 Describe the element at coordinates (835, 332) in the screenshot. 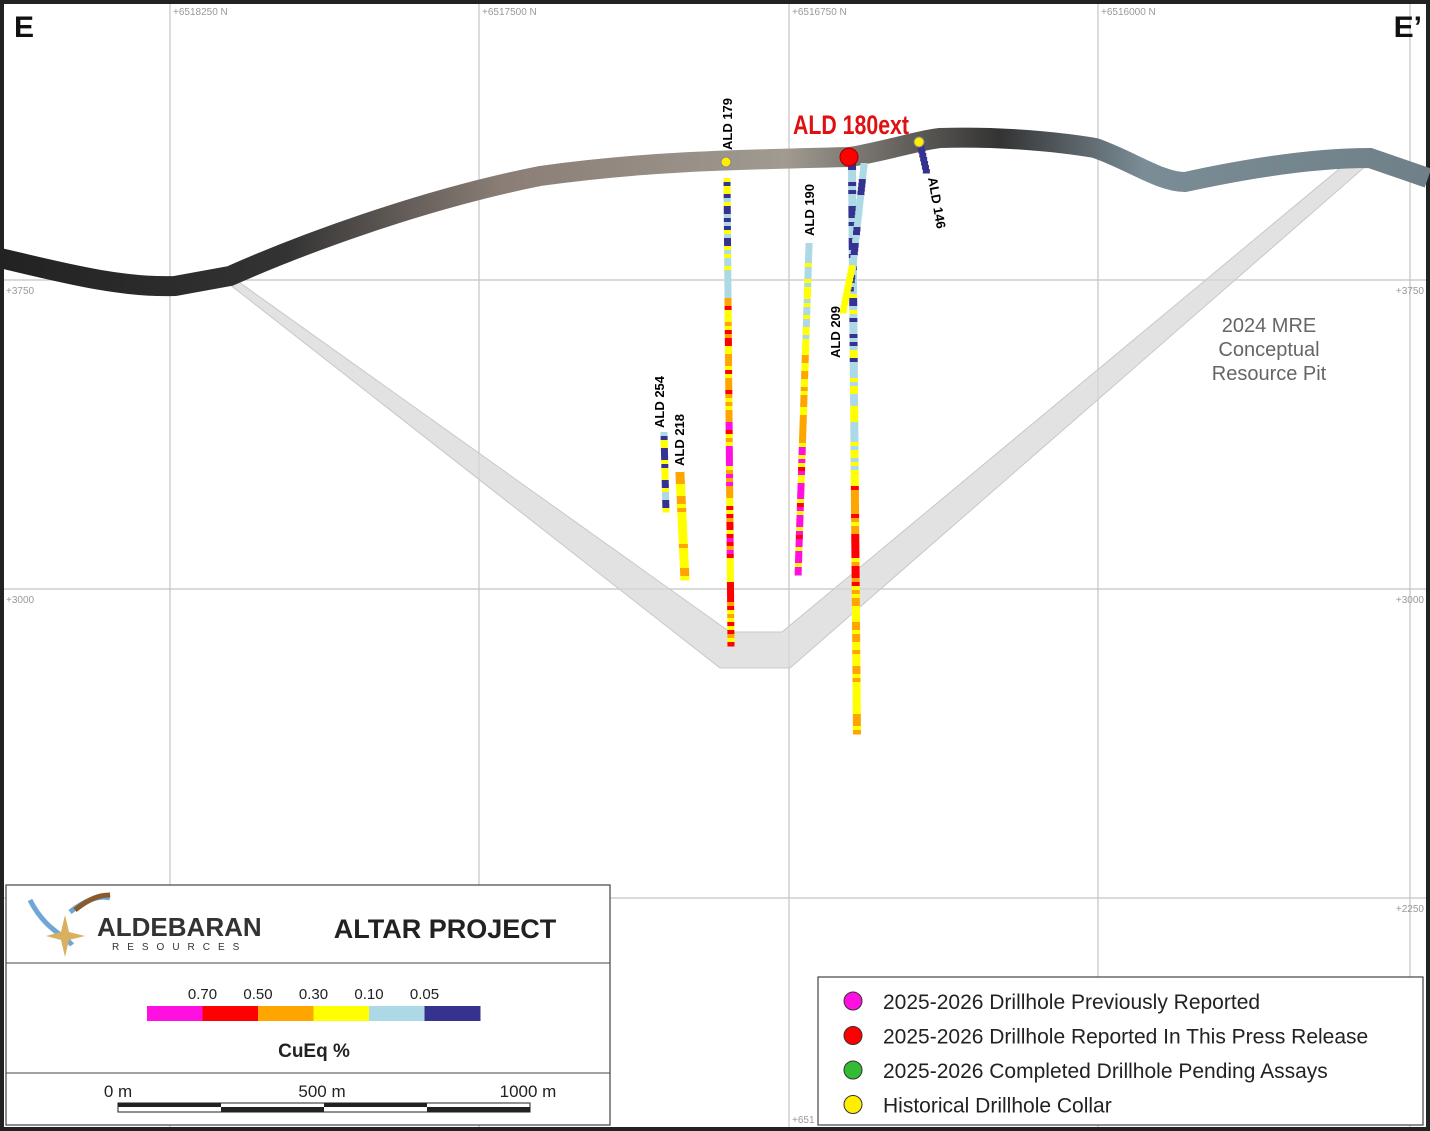

I see `hole-label: ALD 209` at that location.